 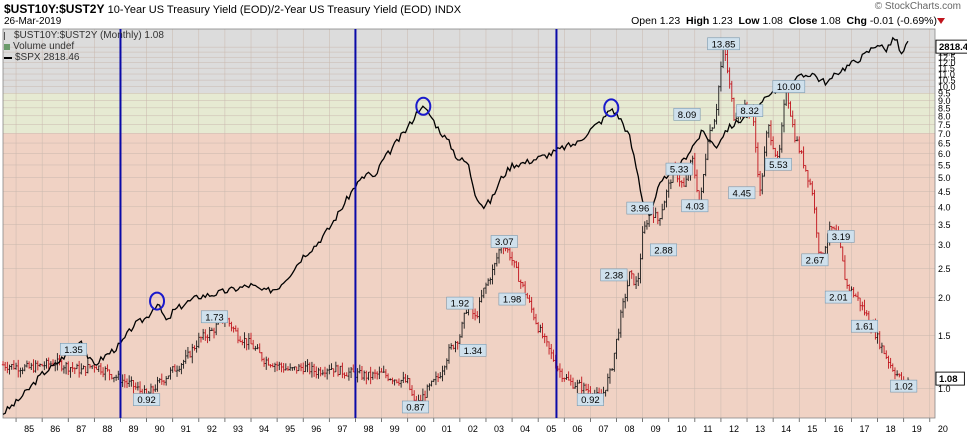 What do you see at coordinates (944, 134) in the screenshot?
I see `y-tick-label: 7.0` at bounding box center [944, 134].